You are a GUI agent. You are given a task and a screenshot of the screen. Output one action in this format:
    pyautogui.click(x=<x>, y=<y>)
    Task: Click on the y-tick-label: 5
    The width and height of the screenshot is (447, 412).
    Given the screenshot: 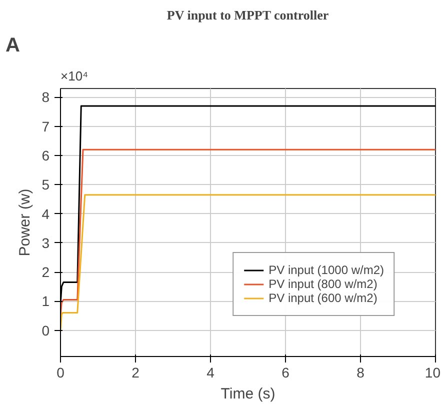 What is the action you would take?
    pyautogui.click(x=46, y=184)
    